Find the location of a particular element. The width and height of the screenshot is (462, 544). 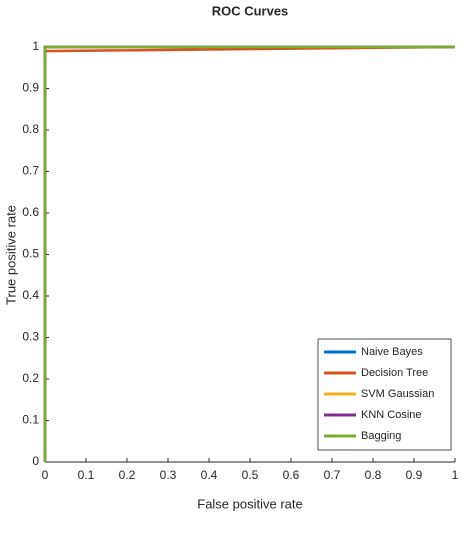

y-axis-label: True positive rate is located at coordinates (10, 255).